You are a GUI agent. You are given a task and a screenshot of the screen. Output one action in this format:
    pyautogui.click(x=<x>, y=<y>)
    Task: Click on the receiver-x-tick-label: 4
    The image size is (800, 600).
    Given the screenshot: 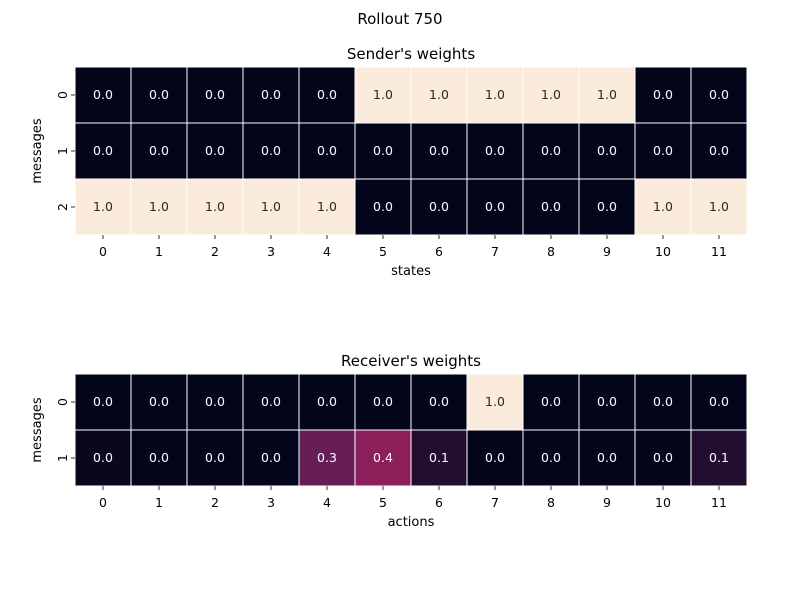 What is the action you would take?
    pyautogui.click(x=327, y=502)
    